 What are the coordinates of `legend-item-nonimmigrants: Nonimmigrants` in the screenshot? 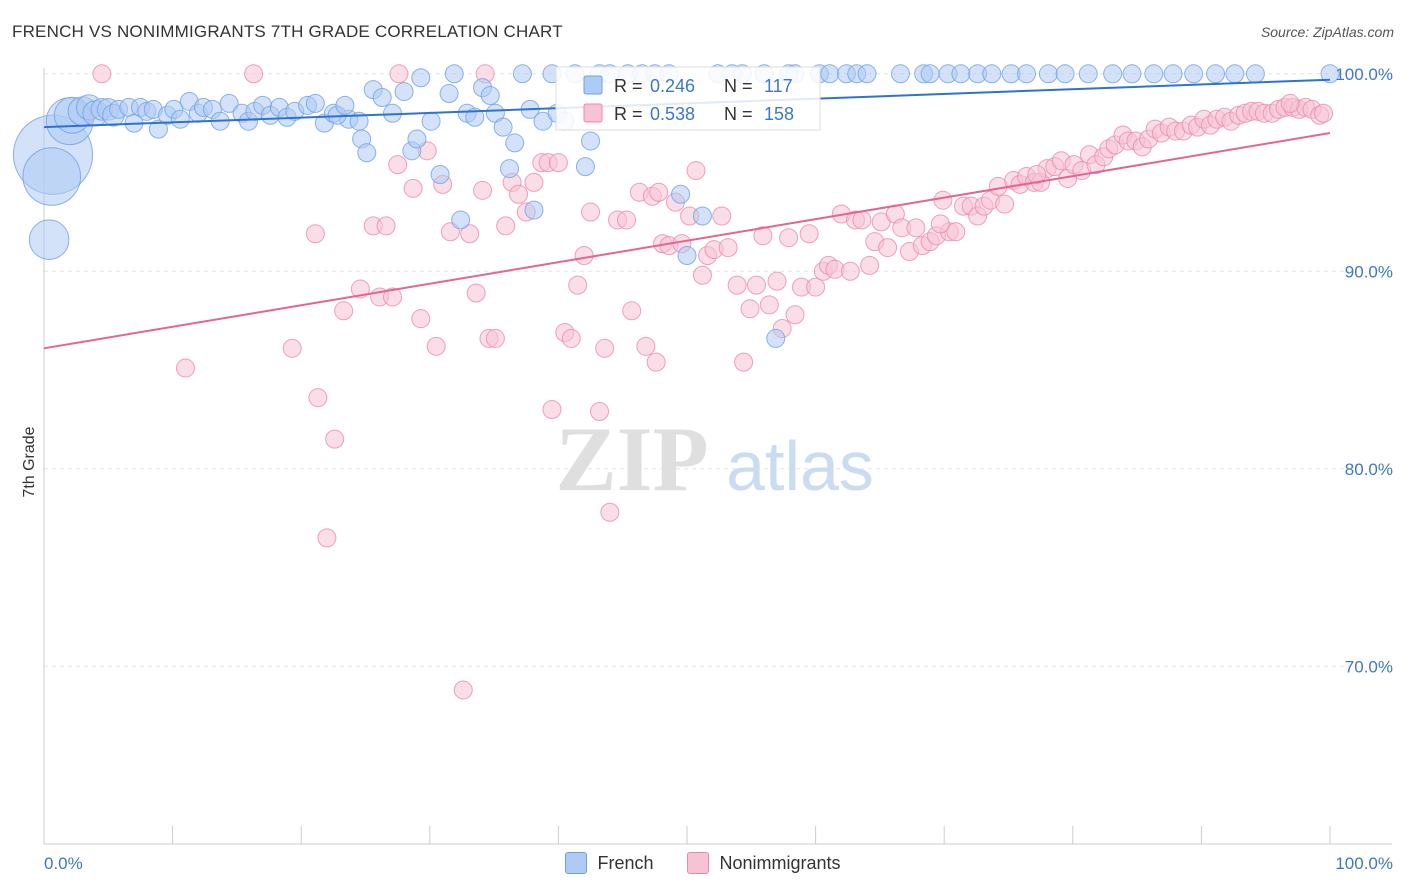 It's located at (764, 863).